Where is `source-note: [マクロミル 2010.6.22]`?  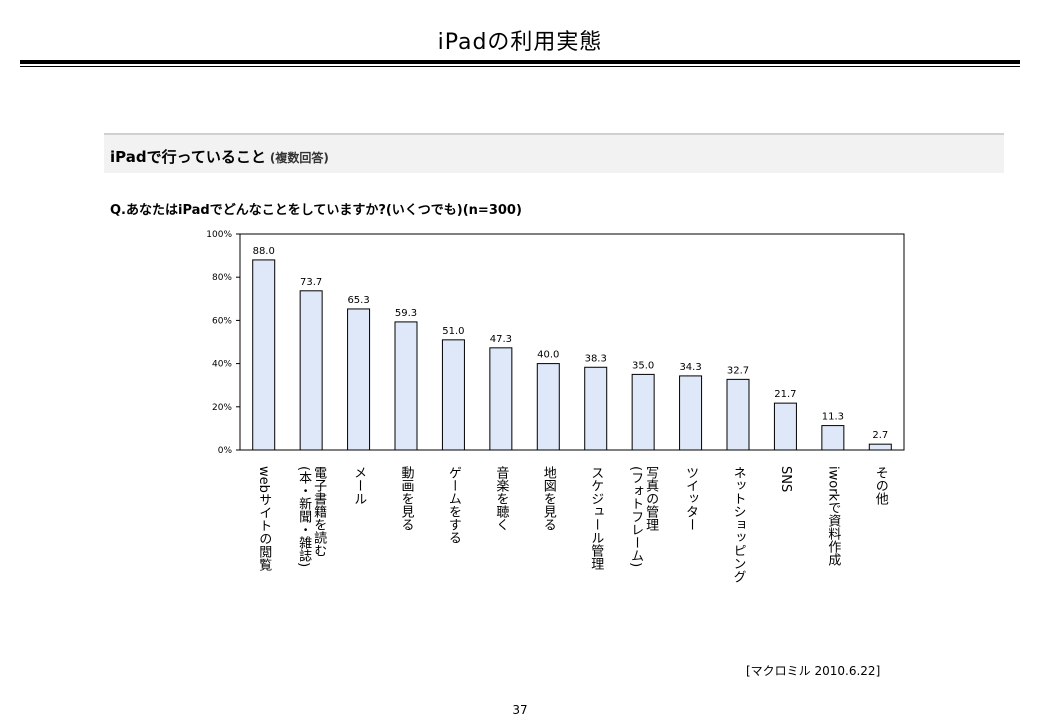
source-note: [マクロミル 2010.6.22] is located at coordinates (813, 671).